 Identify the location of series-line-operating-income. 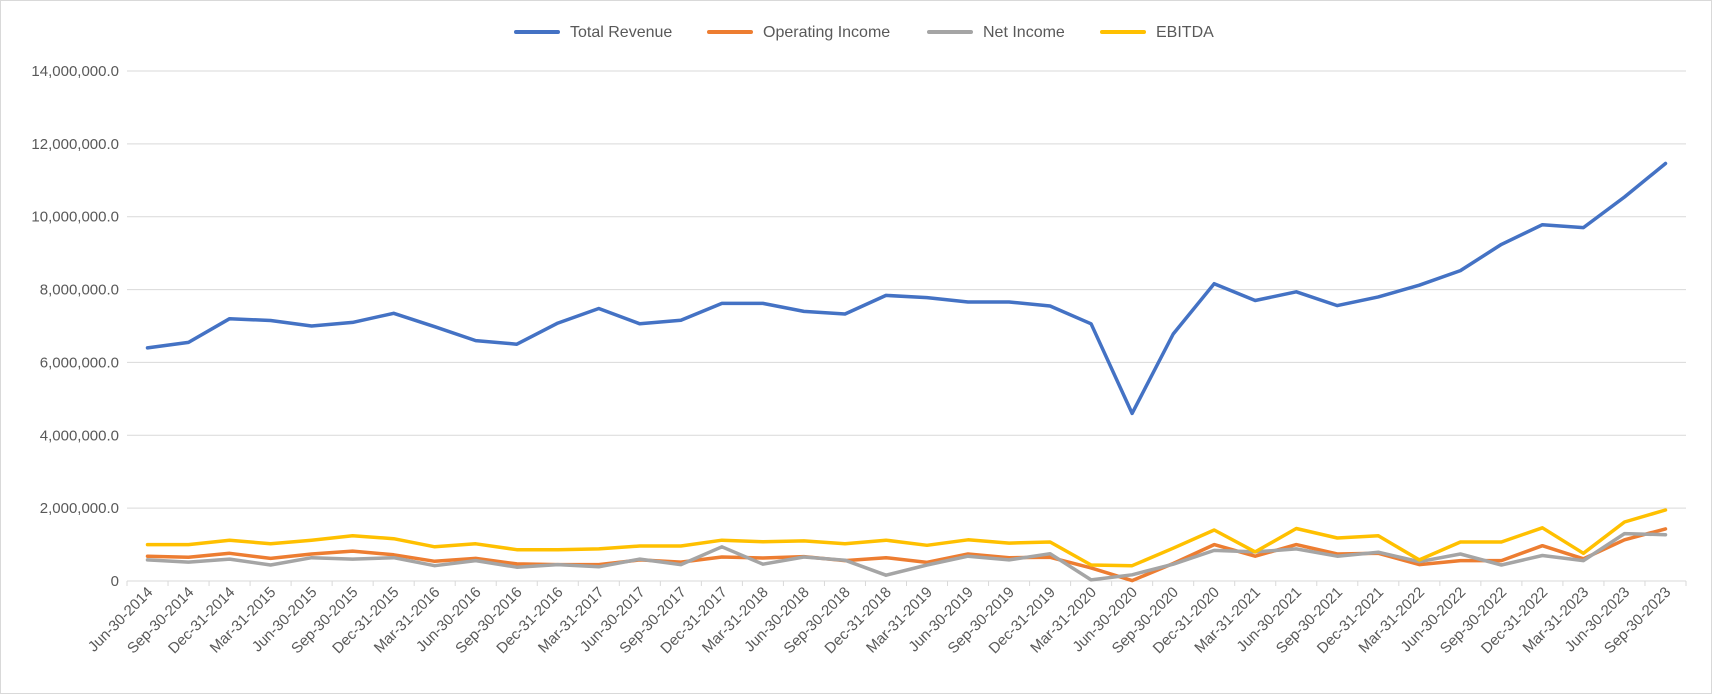
(906, 555).